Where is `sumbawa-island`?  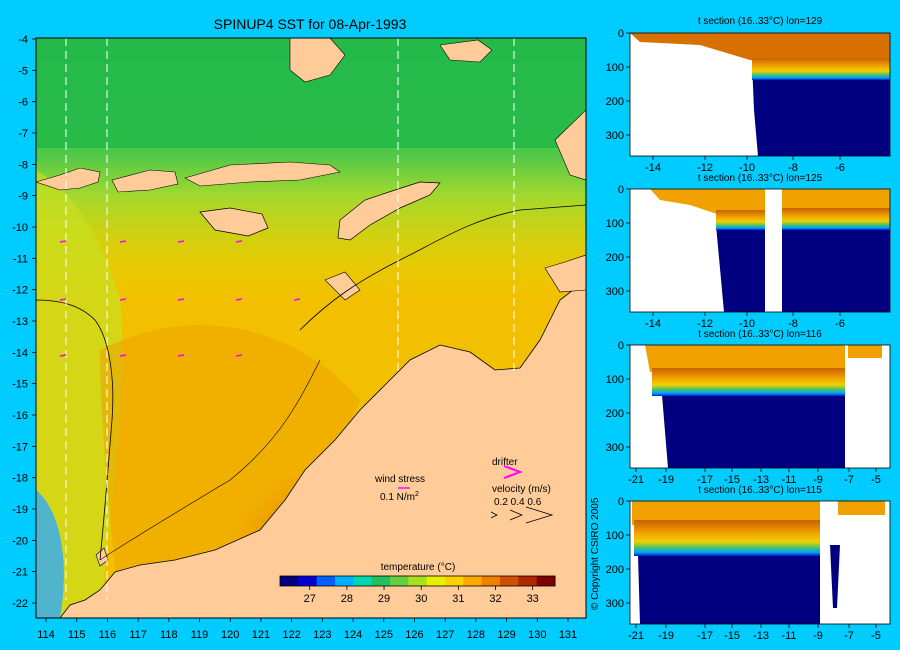 sumbawa-island is located at coordinates (145, 181).